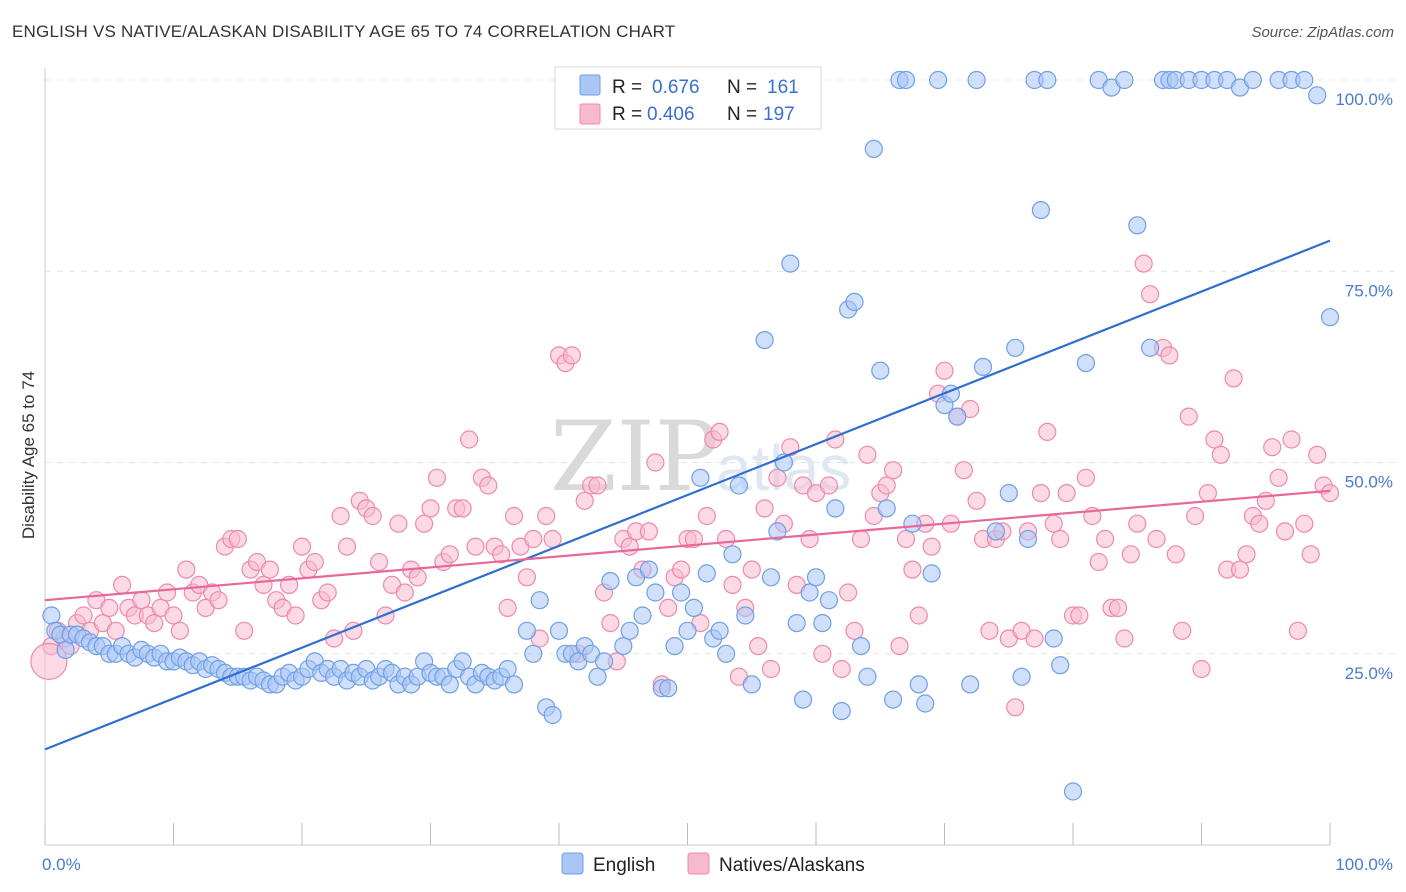  What do you see at coordinates (590, 114) in the screenshot?
I see `legend-swatch-natives` at bounding box center [590, 114].